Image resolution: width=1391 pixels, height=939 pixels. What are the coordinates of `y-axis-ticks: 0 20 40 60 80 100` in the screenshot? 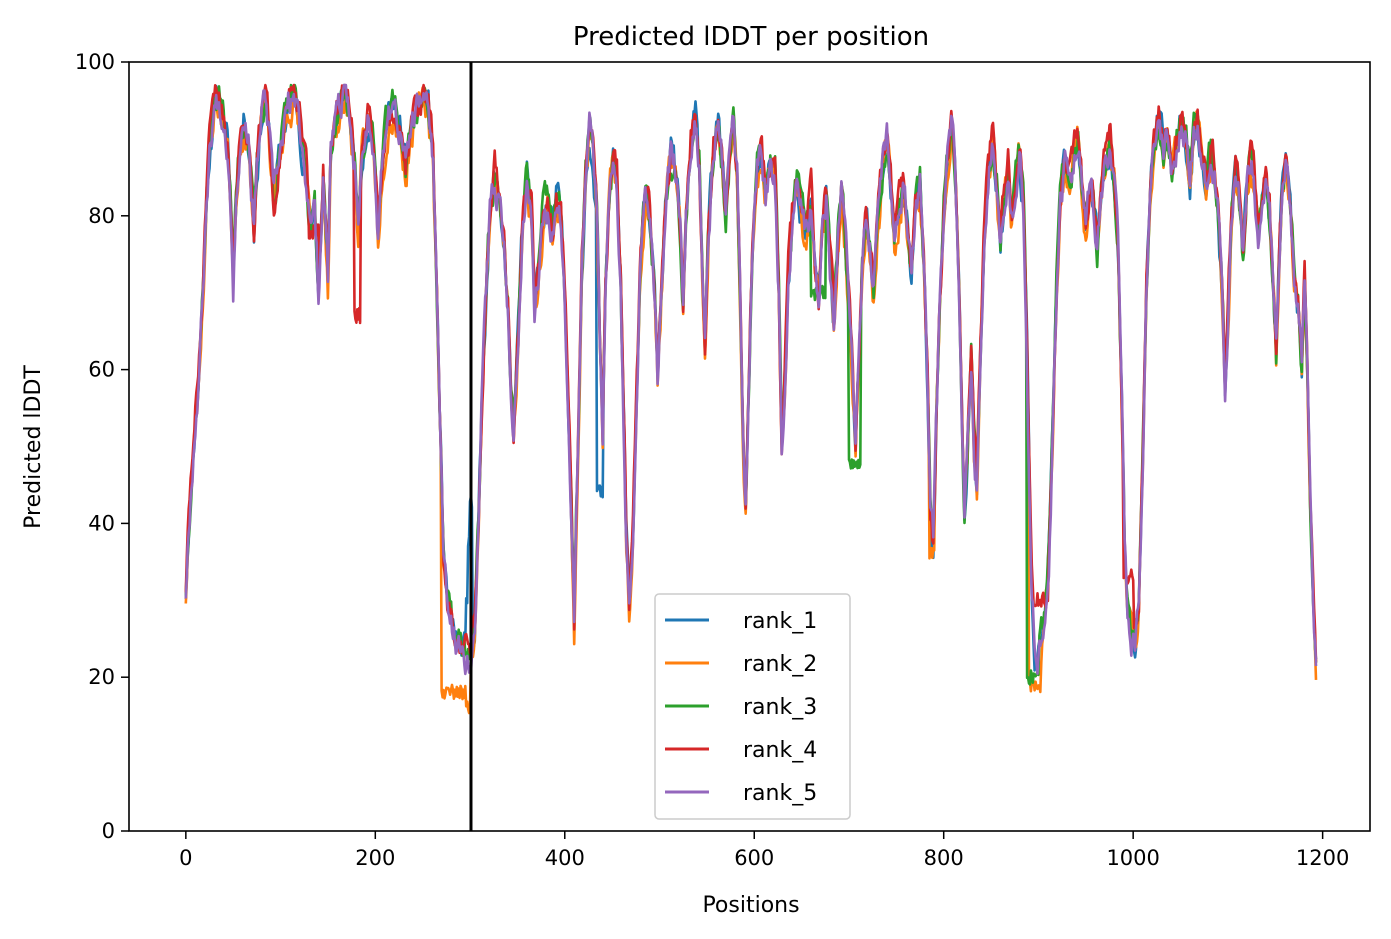 It's located at (102, 446).